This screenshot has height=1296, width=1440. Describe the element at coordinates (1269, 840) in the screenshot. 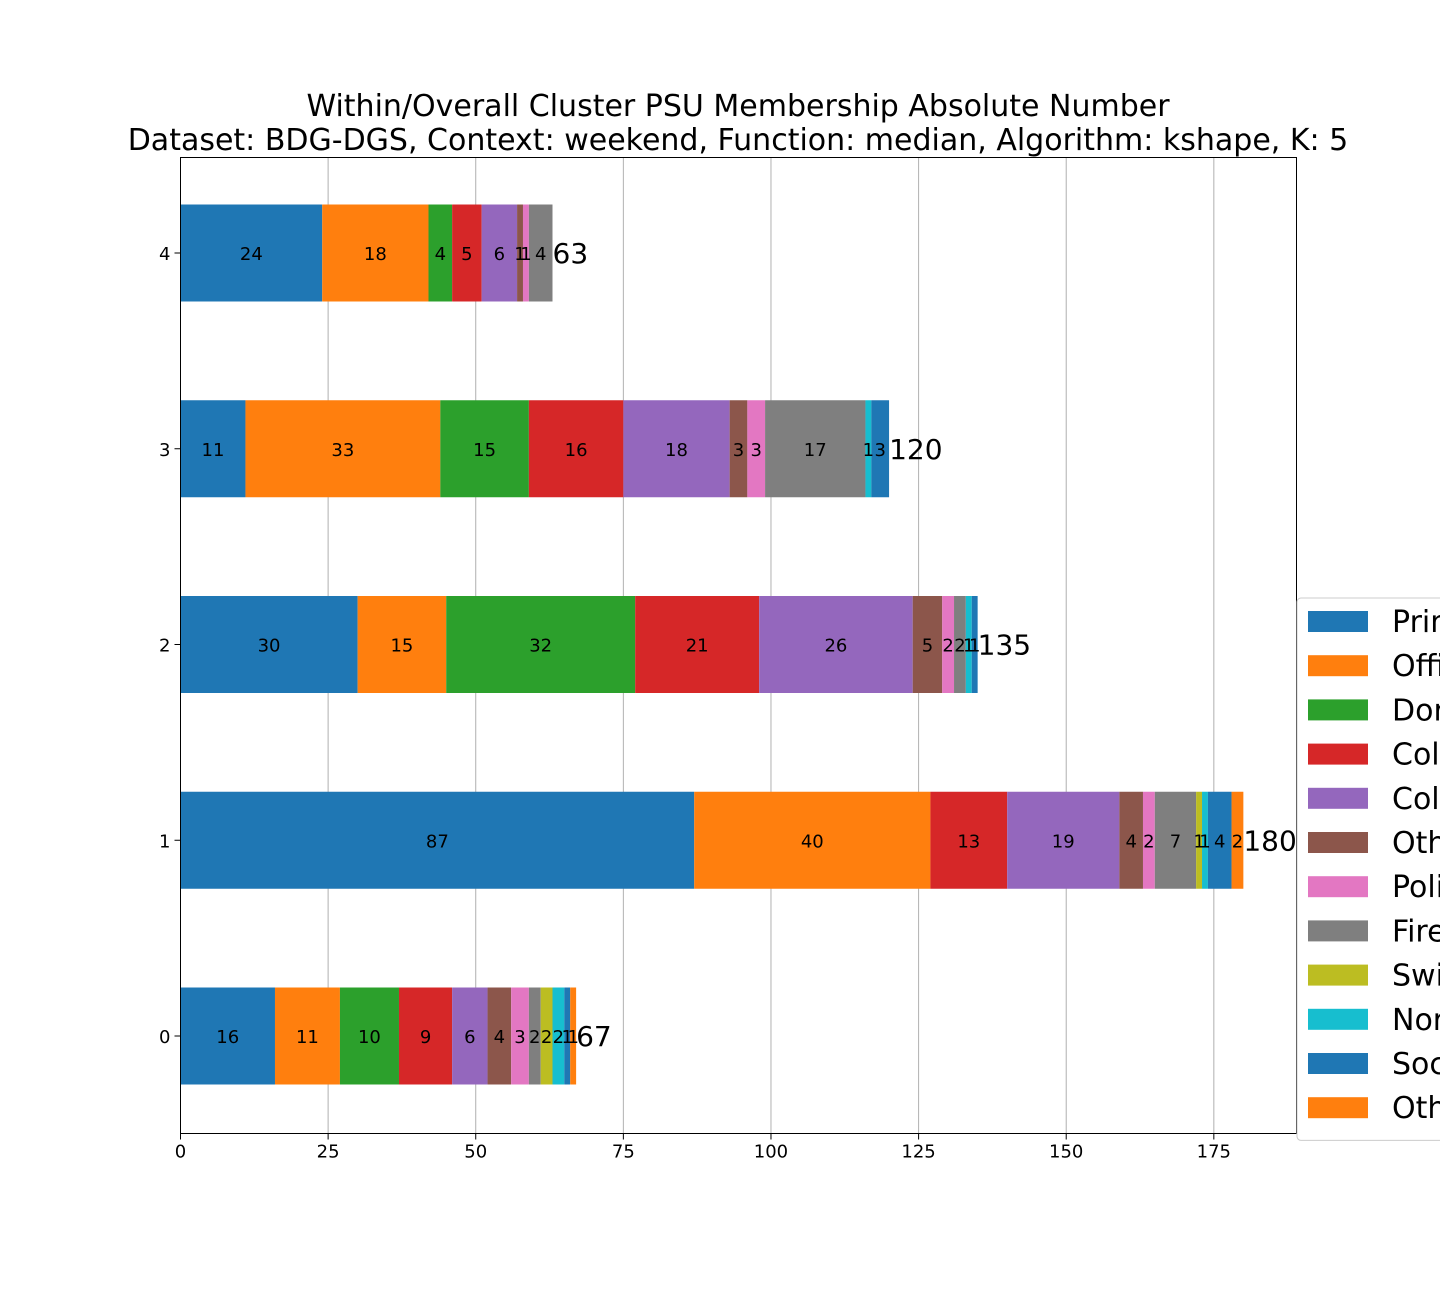

I see `bar-total-label: 180` at that location.